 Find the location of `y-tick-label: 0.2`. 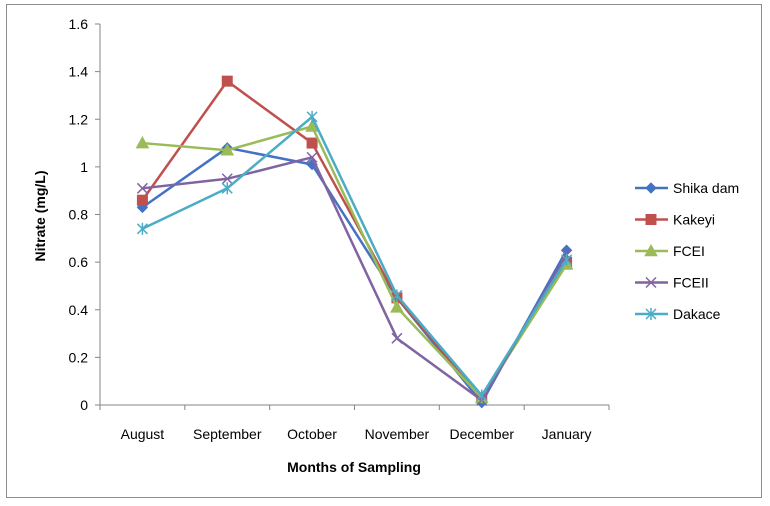

y-tick-label: 0.2 is located at coordinates (79, 357).